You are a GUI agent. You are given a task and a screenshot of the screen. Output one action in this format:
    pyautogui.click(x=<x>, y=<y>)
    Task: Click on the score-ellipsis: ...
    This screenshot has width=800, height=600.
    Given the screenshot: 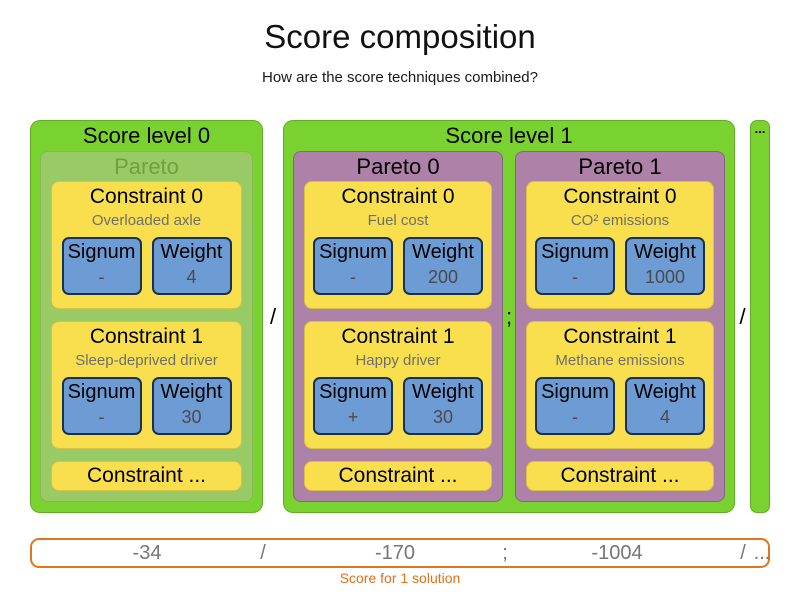 What is the action you would take?
    pyautogui.click(x=762, y=553)
    